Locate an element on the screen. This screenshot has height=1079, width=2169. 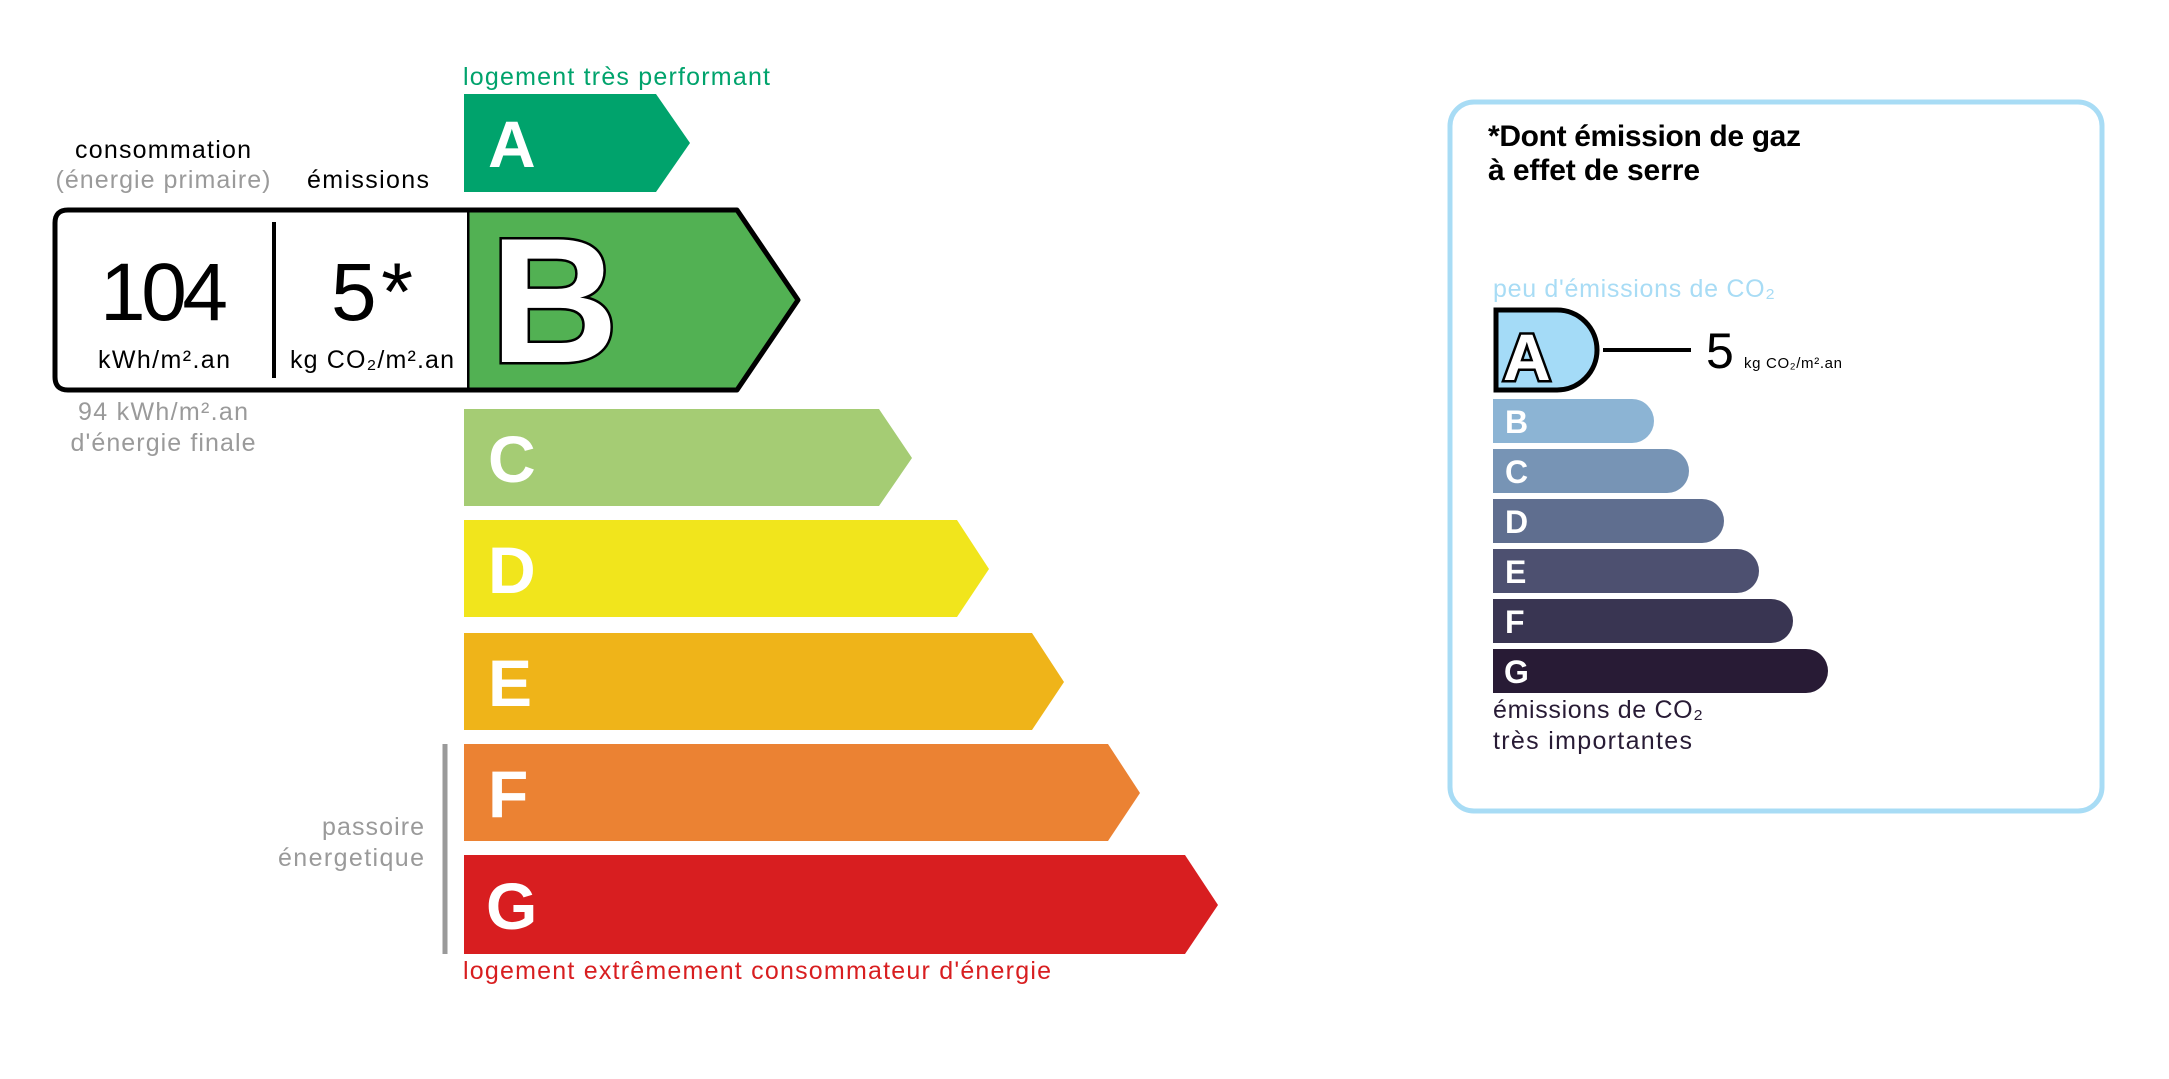
consumption-value: 104 is located at coordinates (164, 292).